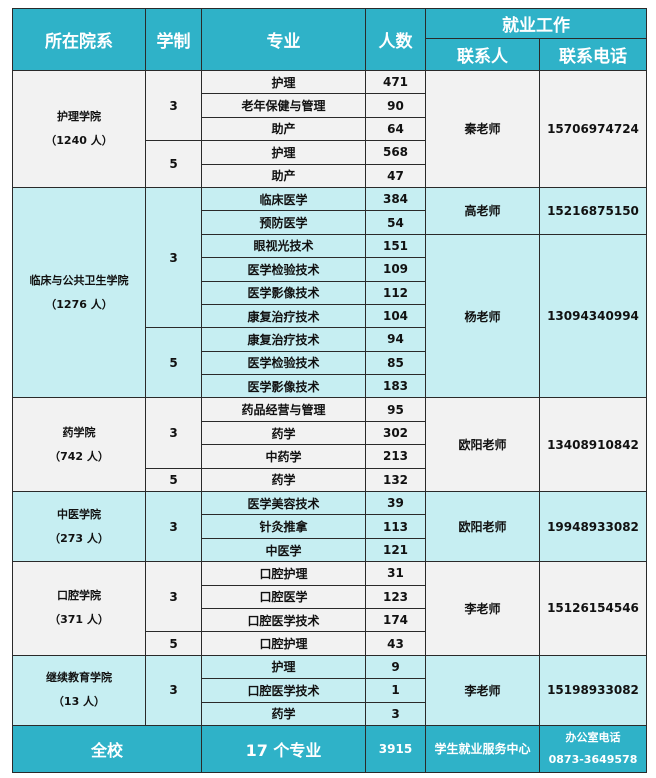  I want to click on table-row: 继续教育学院 （13 人） 3 护理 9 李老师 15198933082, so click(329, 690).